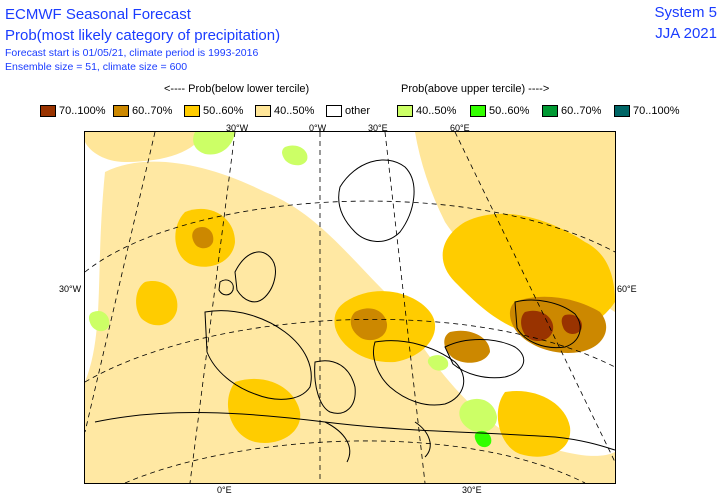  I want to click on shading-green, so click(483, 439).